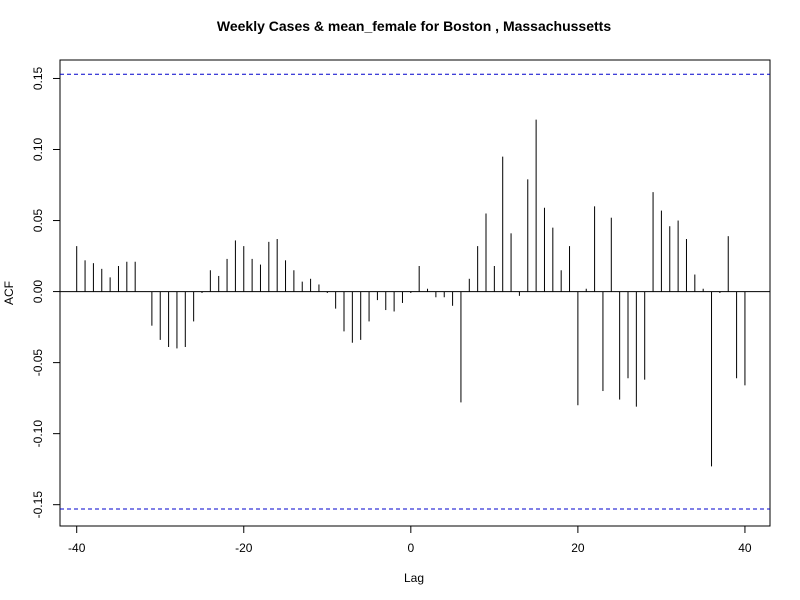  I want to click on x-axis: -40 -20 0 20 40, so click(410, 540).